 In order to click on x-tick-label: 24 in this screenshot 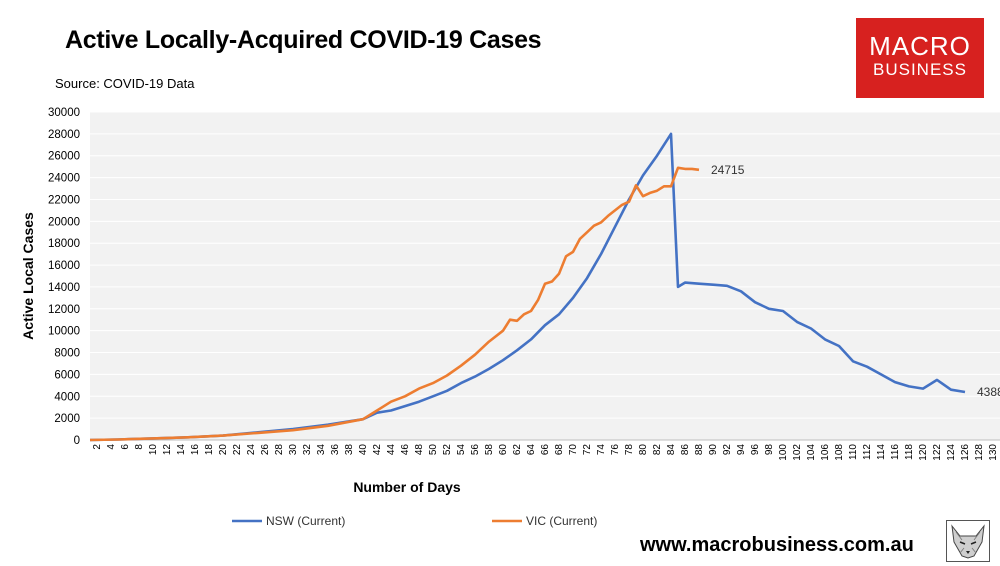, I will do `click(251, 450)`.